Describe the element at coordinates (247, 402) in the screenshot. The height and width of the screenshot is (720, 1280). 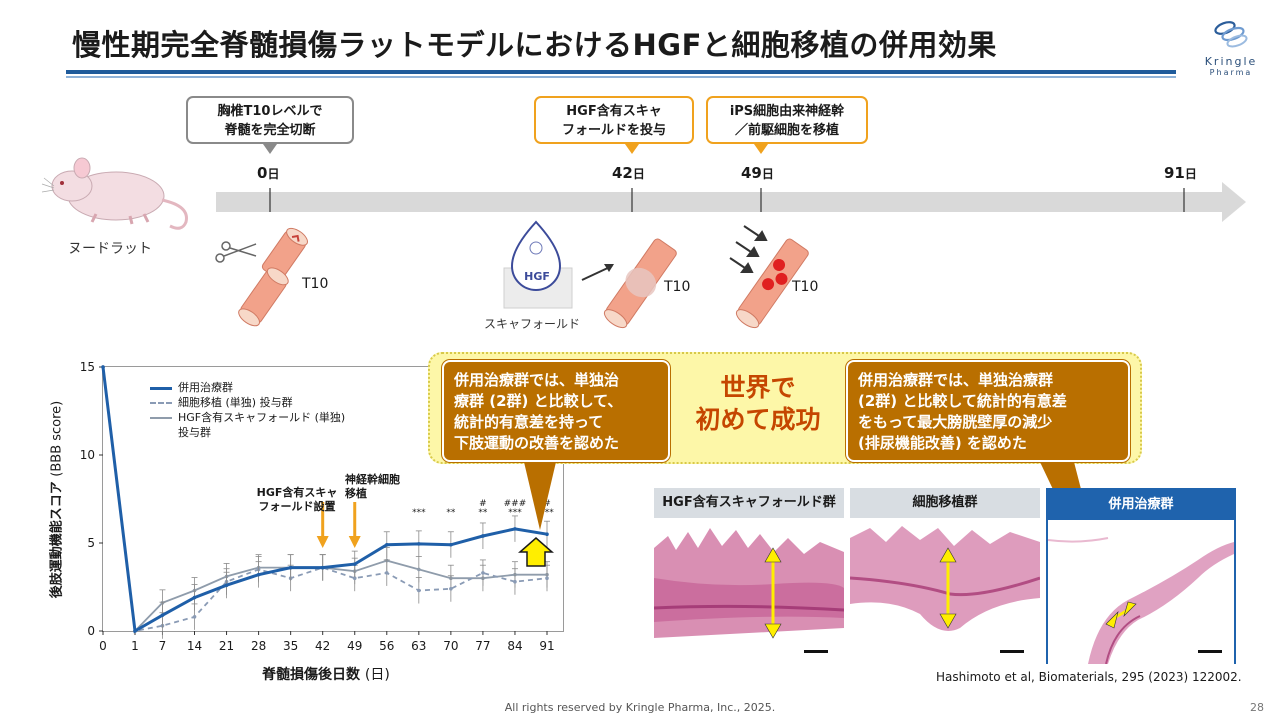
I see `legend-item-cell: 細胞移植 (単独) 投与群` at that location.